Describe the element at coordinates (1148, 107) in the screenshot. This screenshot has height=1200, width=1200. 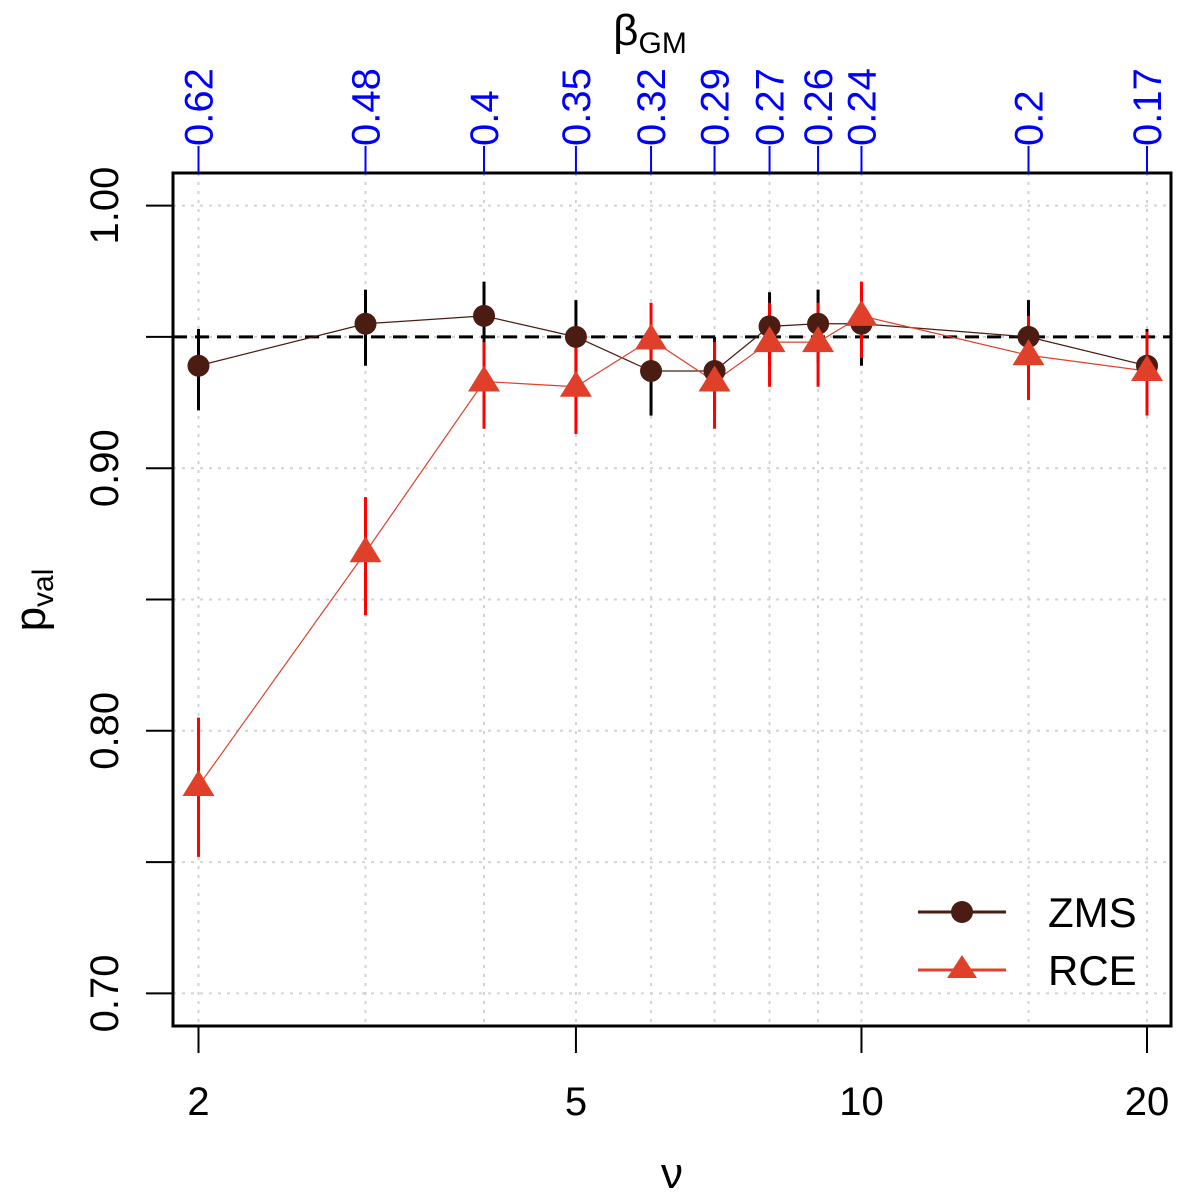
I see `top-tick-label-10: 0.17` at that location.